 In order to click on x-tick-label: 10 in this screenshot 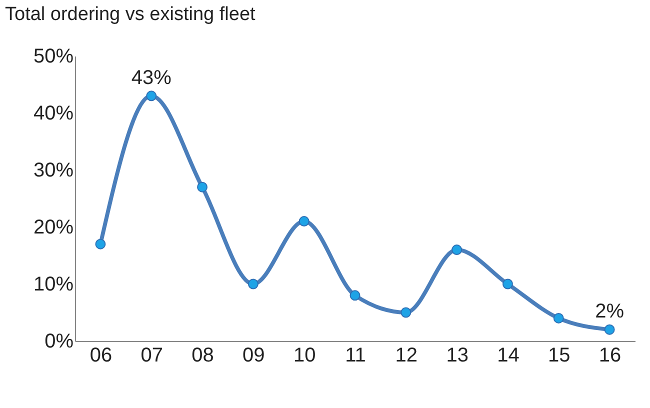, I will do `click(304, 355)`.